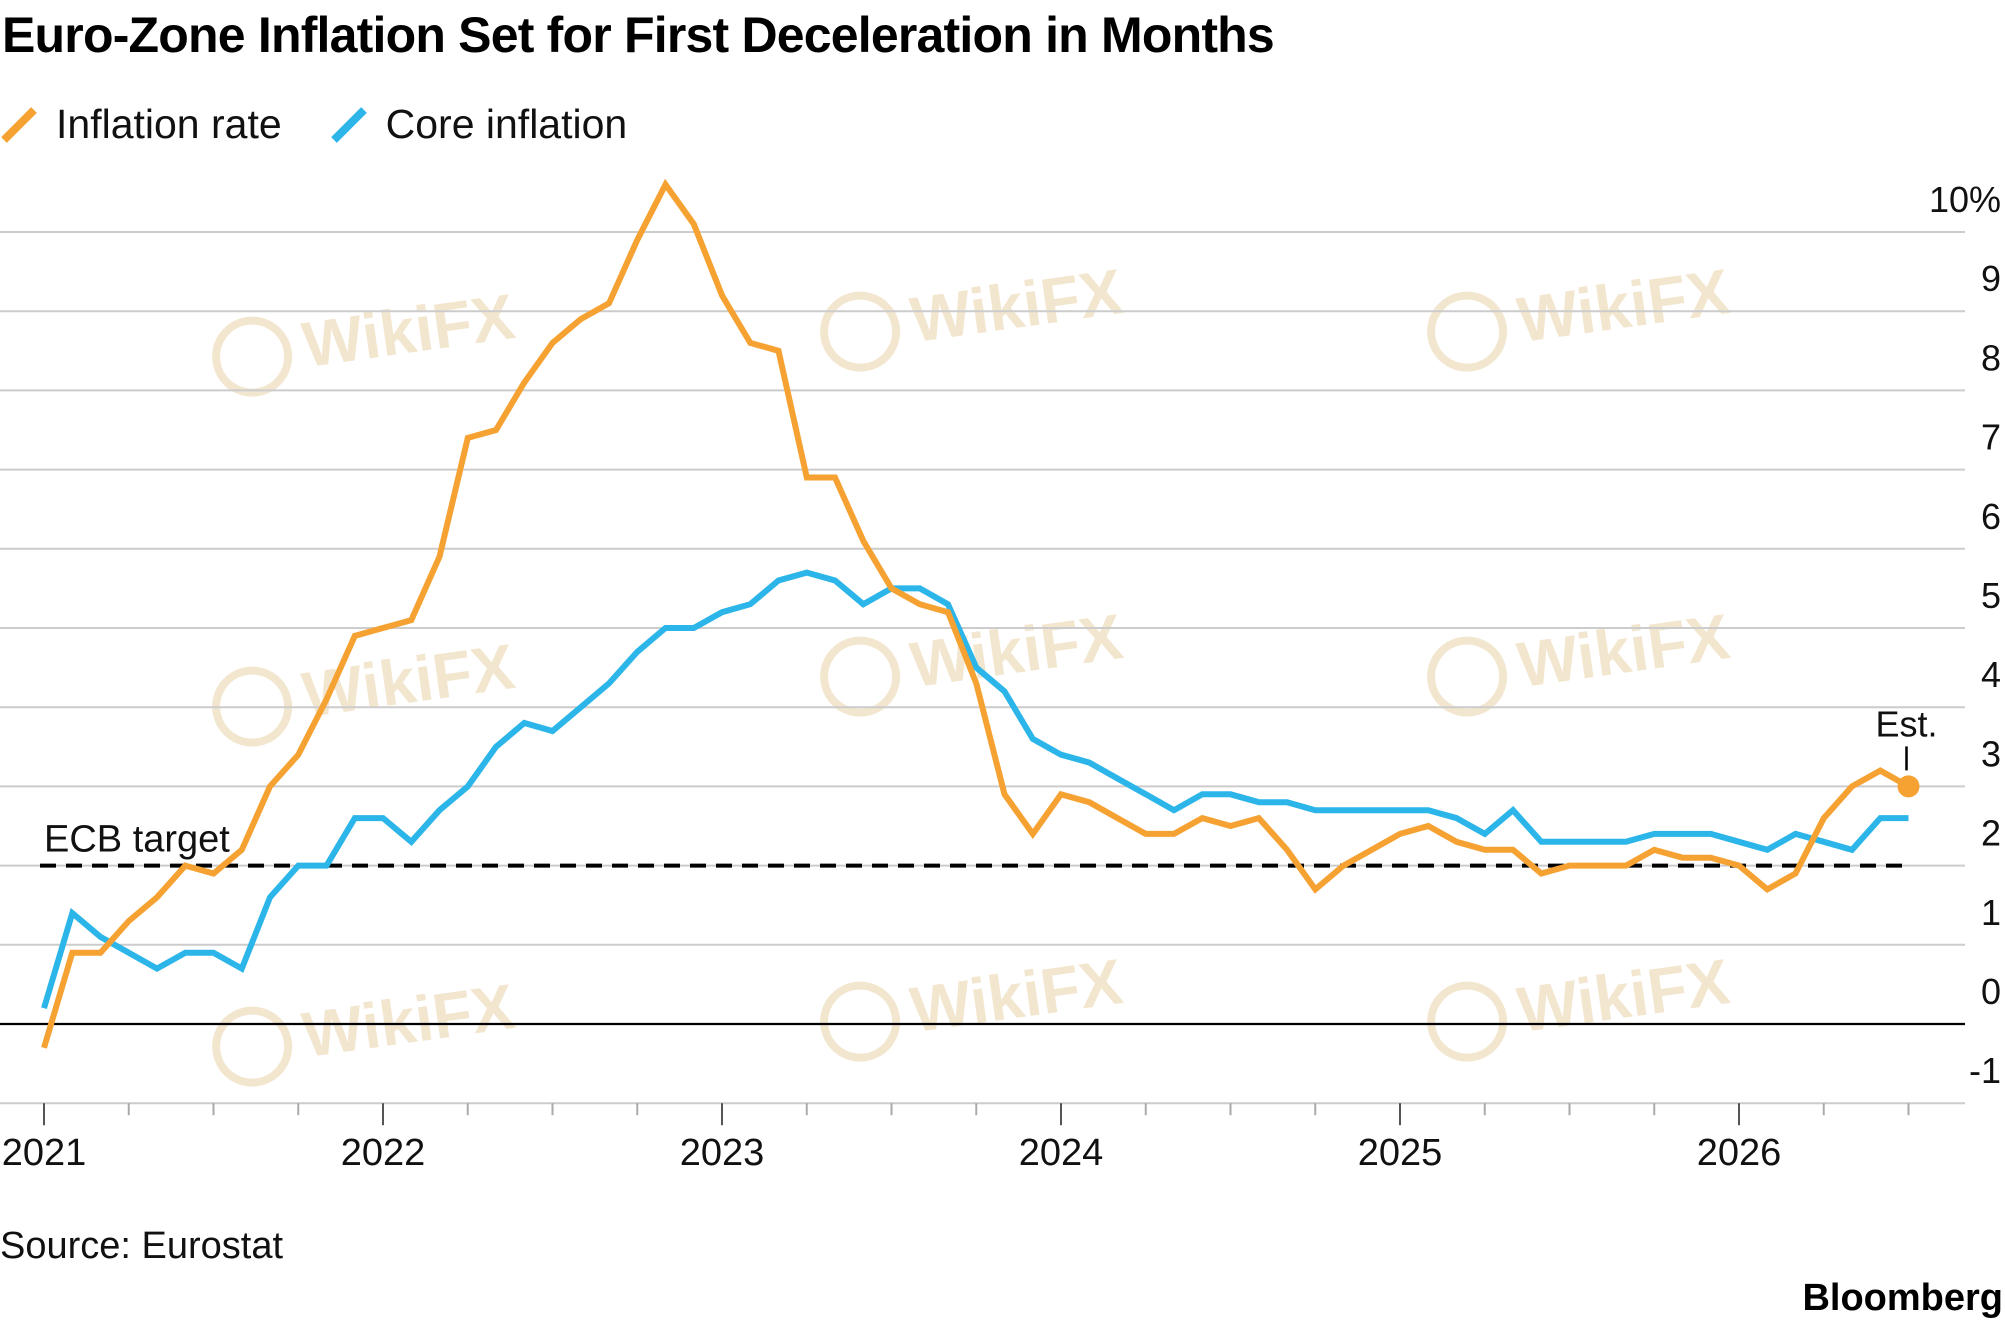  What do you see at coordinates (1991, 595) in the screenshot?
I see `y-tick-label: 5` at bounding box center [1991, 595].